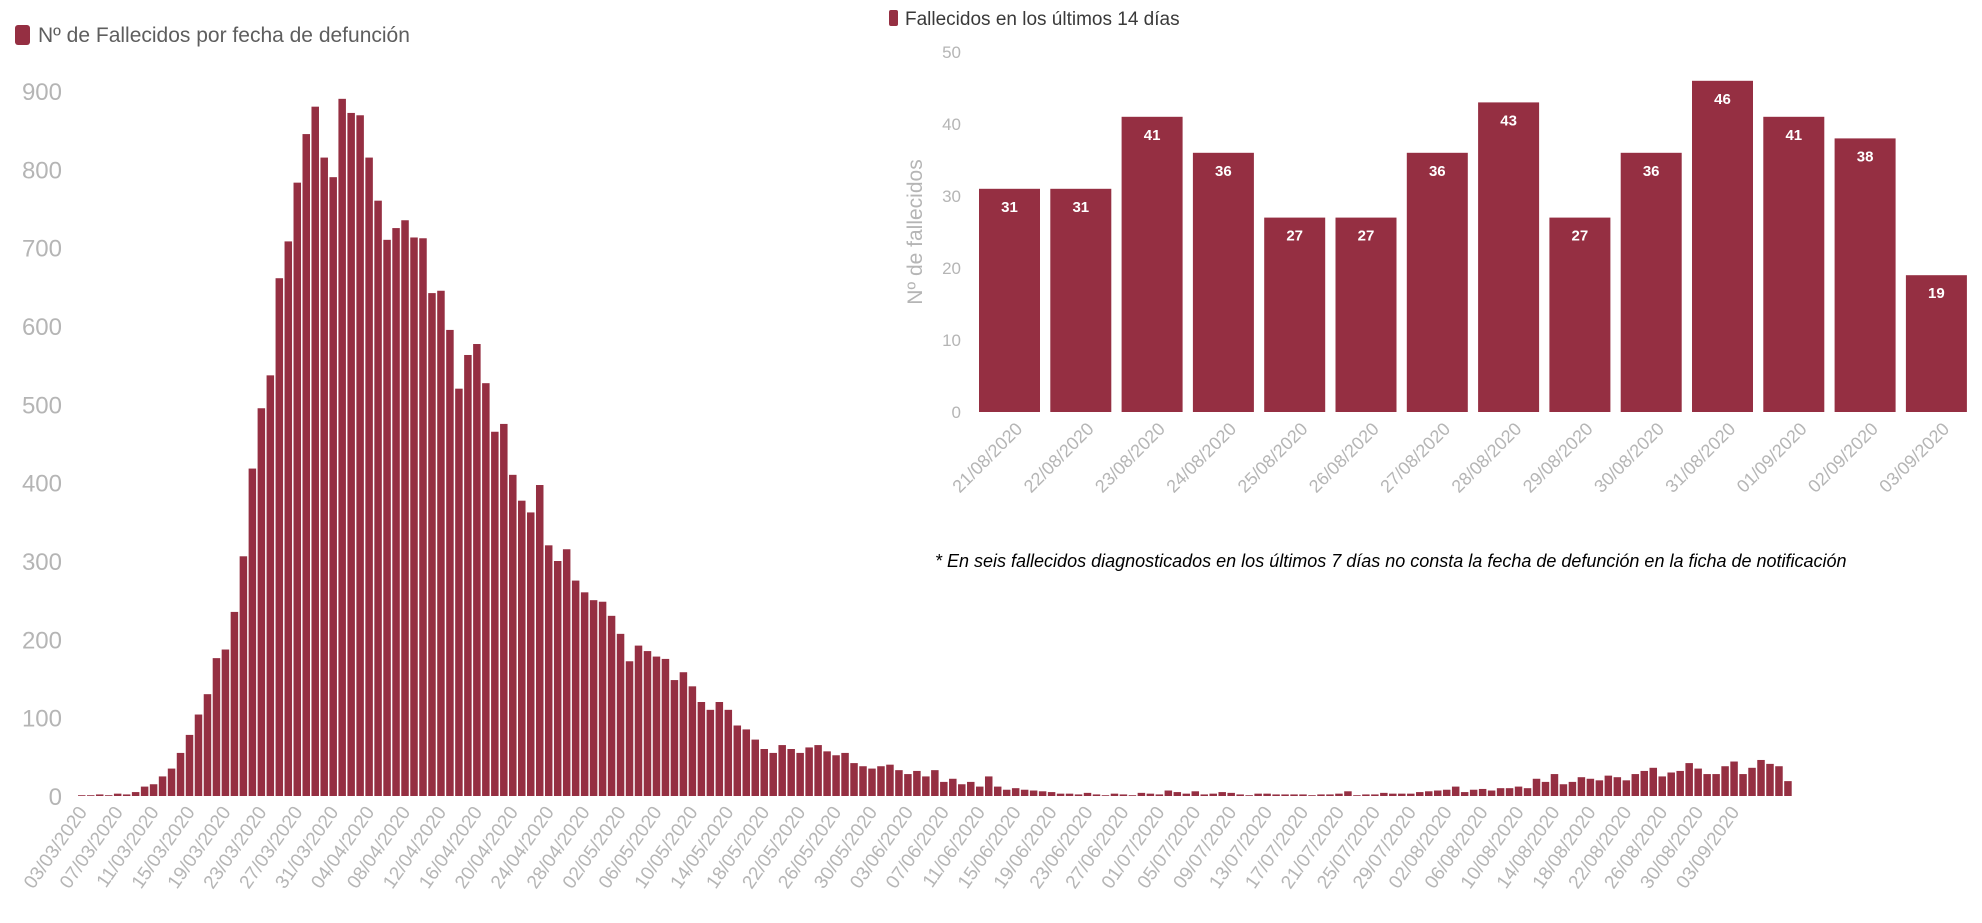 The image size is (1982, 923). I want to click on y-tick-label: 600, so click(42, 327).